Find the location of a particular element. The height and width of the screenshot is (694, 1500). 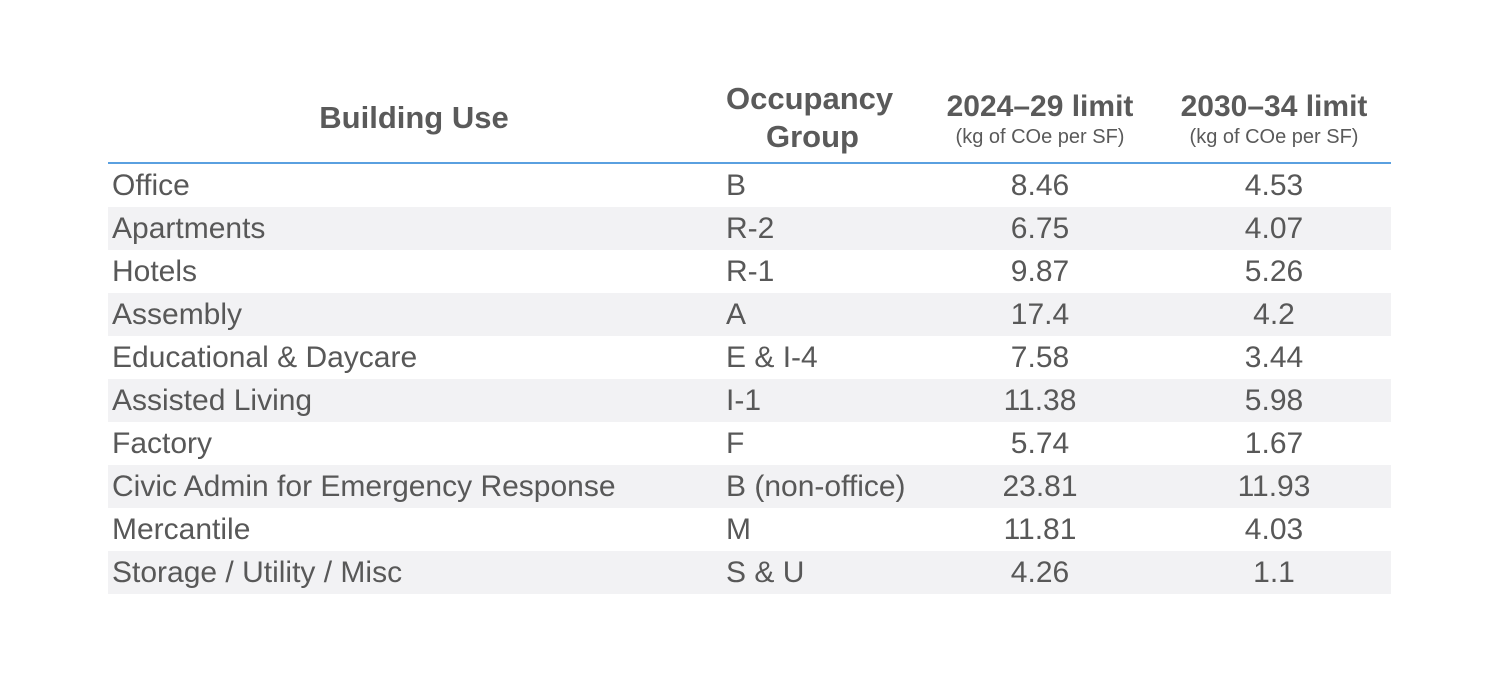

table-row: Mercantile M 11.81 4.03 is located at coordinates (749, 529).